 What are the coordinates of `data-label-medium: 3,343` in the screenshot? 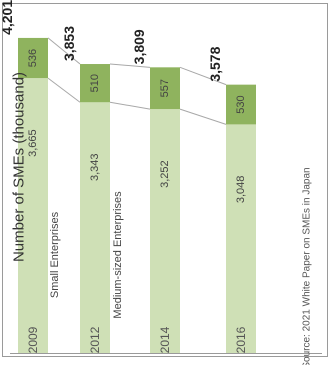 It's located at (95, 168).